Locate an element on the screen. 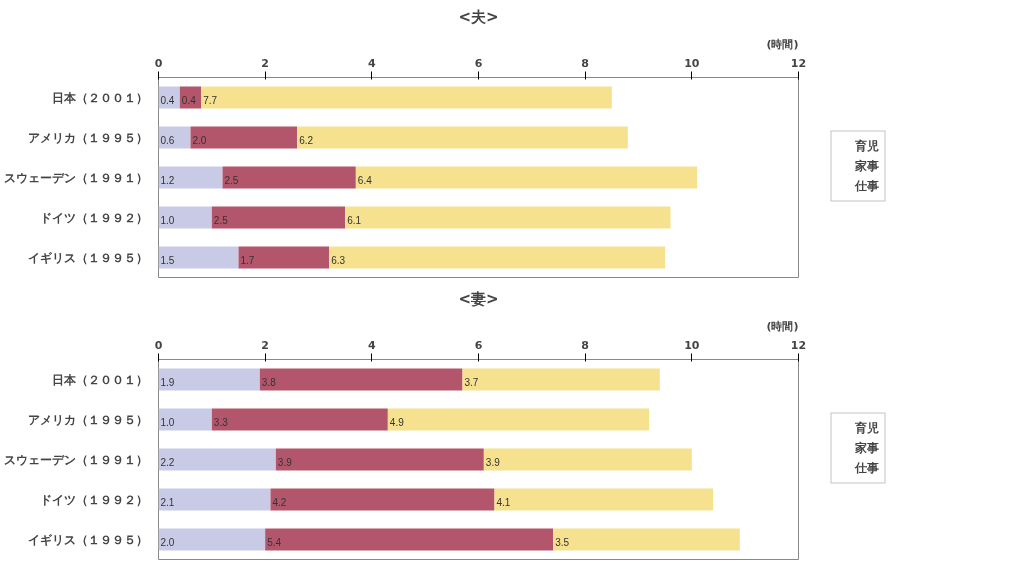 The image size is (1030, 575). data-label: 3.3 is located at coordinates (221, 422).